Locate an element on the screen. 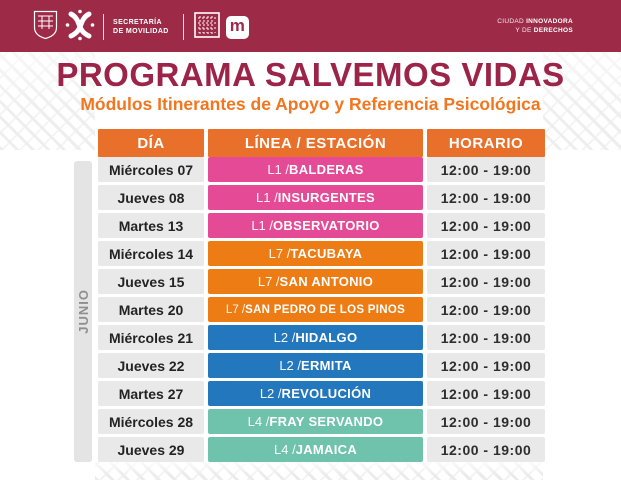 This screenshot has width=621, height=480. day-cell: Martes 20 is located at coordinates (151, 309).